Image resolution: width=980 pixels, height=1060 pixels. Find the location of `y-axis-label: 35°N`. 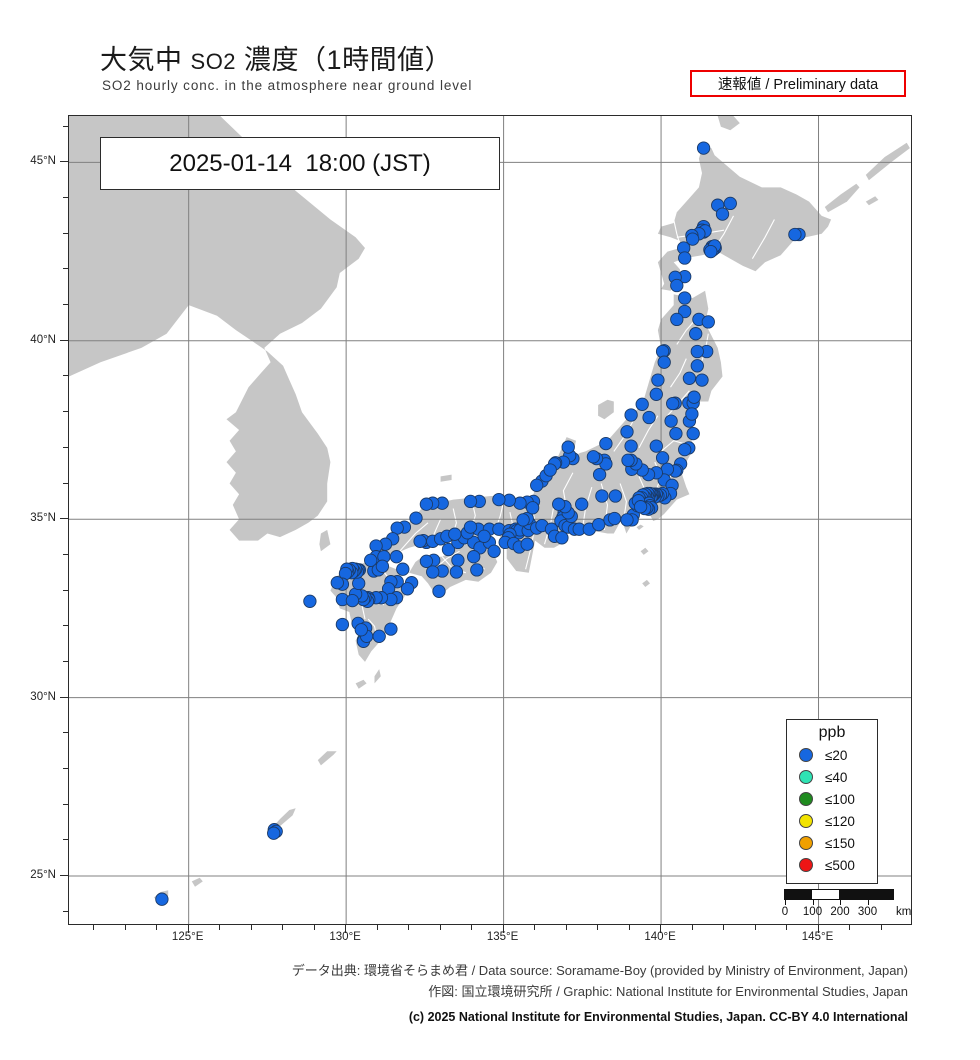

y-axis-label: 35°N is located at coordinates (43, 518).